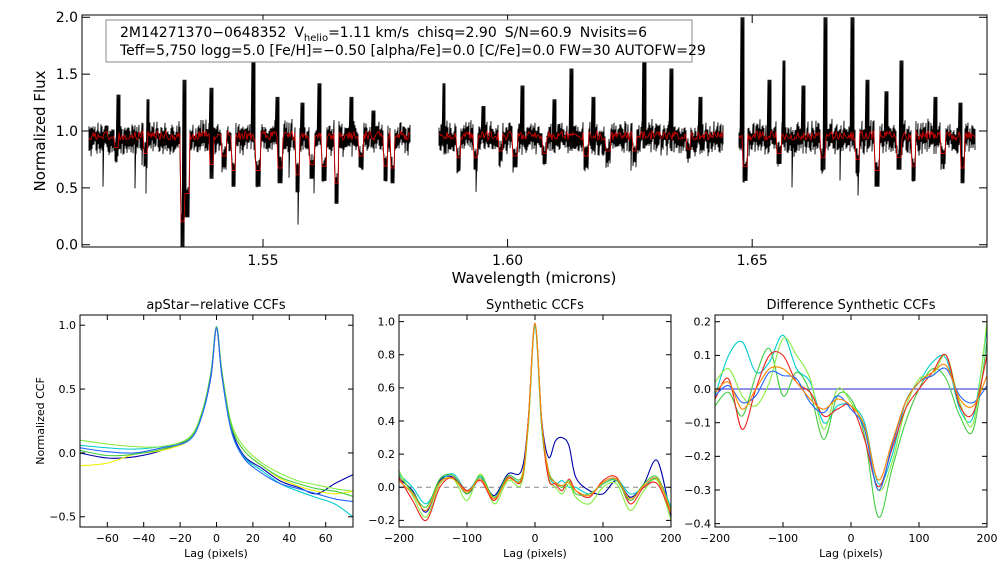  What do you see at coordinates (68, 453) in the screenshot?
I see `apstar-ccf-y-tick-label: 0.0` at bounding box center [68, 453].